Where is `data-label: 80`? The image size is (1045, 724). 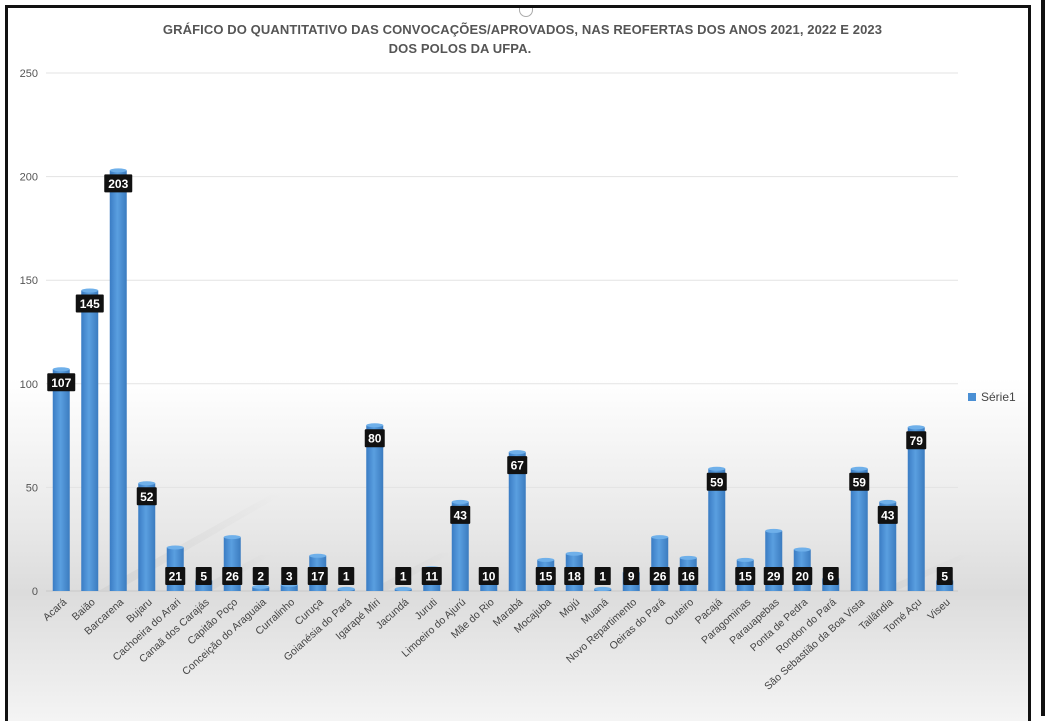 data-label: 80 is located at coordinates (375, 439).